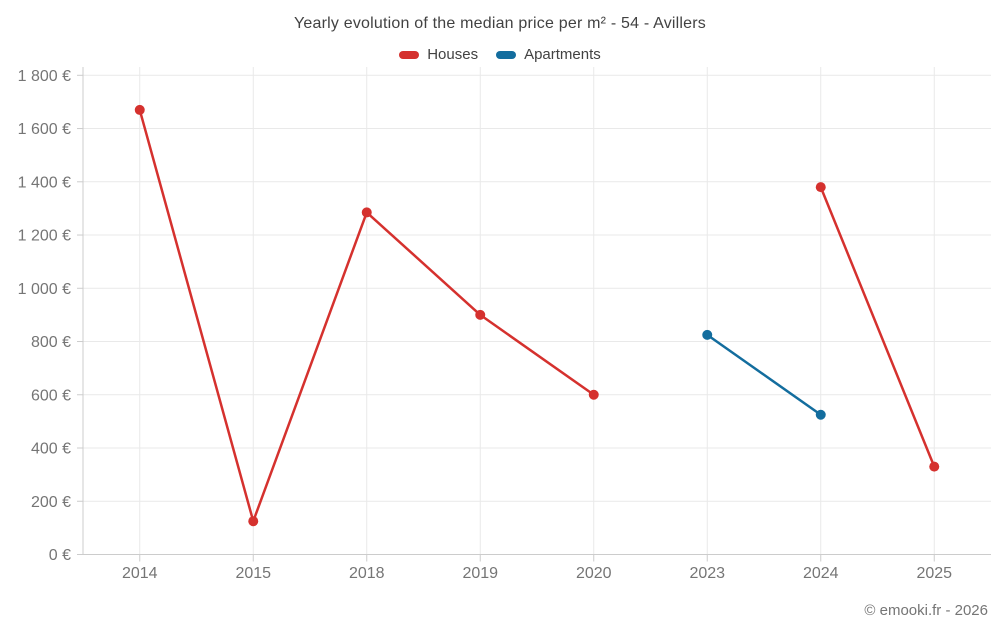 Image resolution: width=1000 pixels, height=625 pixels. What do you see at coordinates (480, 314) in the screenshot?
I see `houses-point-2019` at bounding box center [480, 314].